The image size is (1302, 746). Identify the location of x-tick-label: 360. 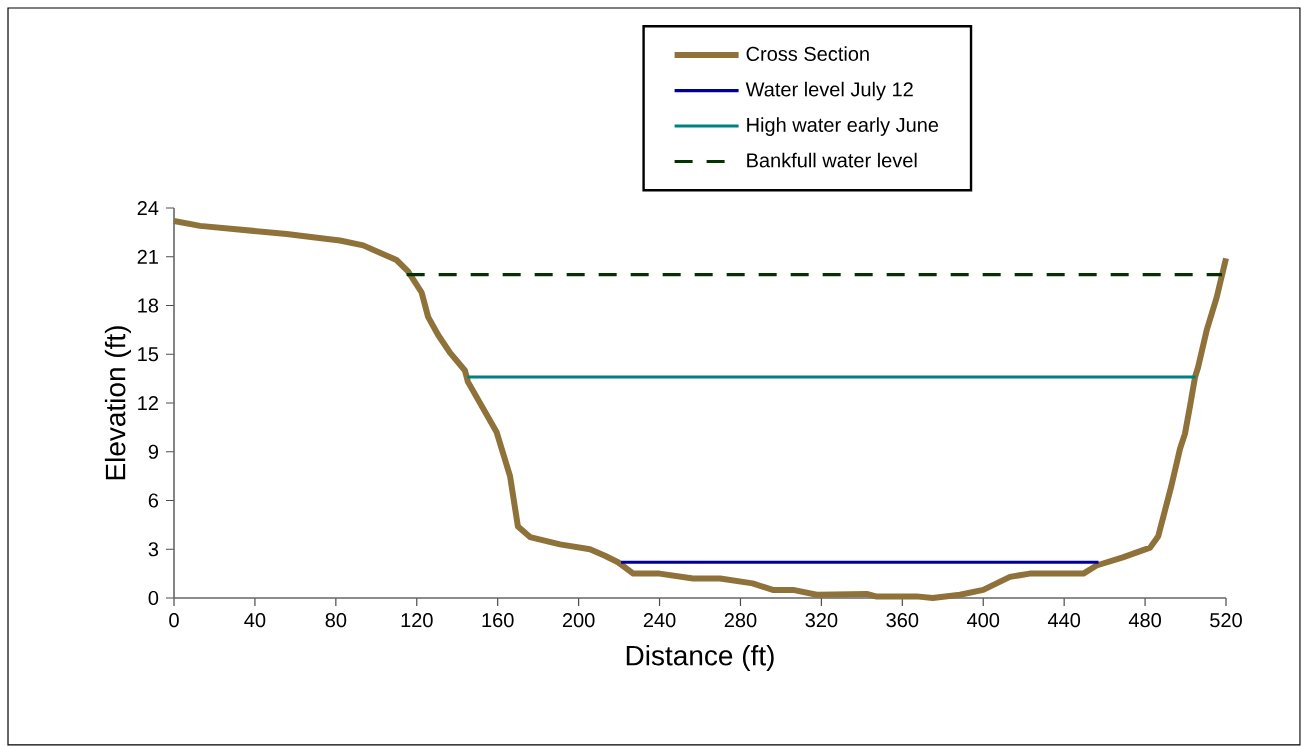
(902, 620).